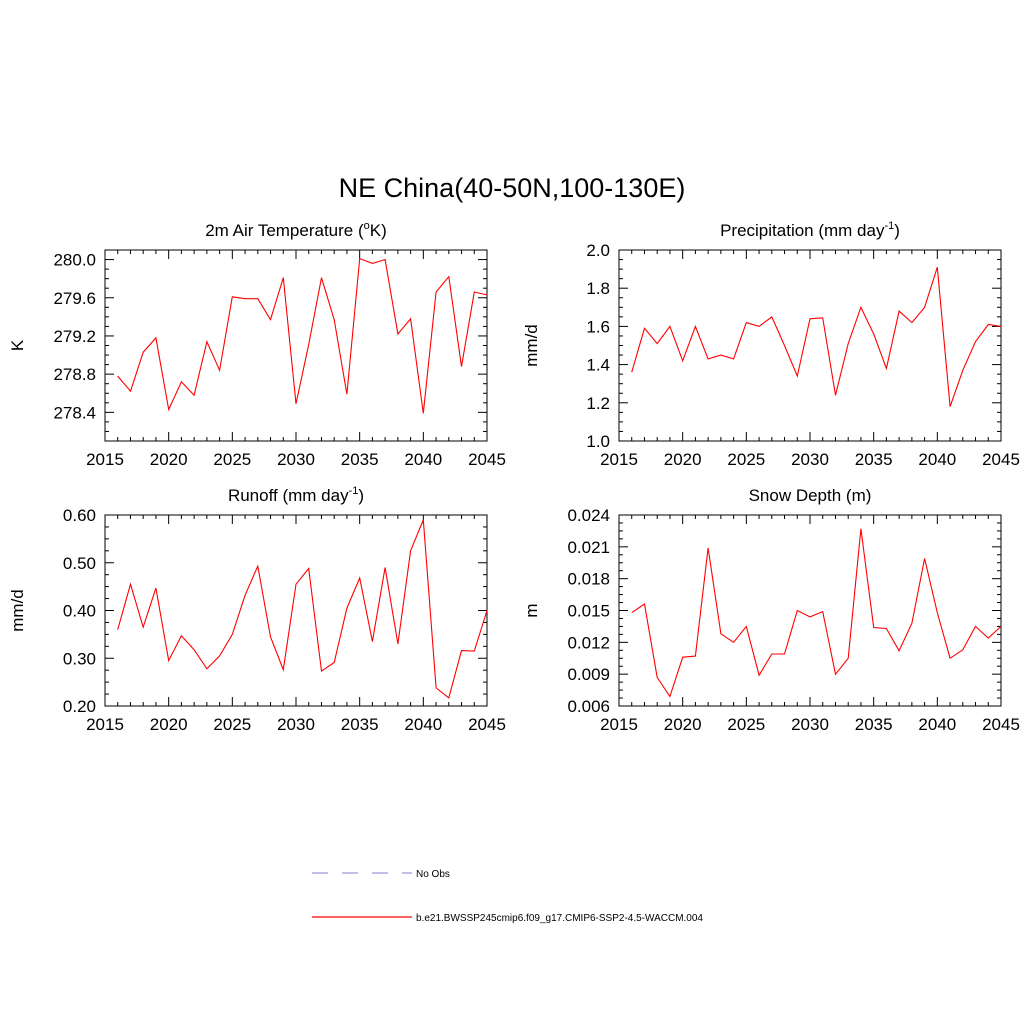  Describe the element at coordinates (588, 547) in the screenshot. I see `y-tick-label: 0.021` at that location.